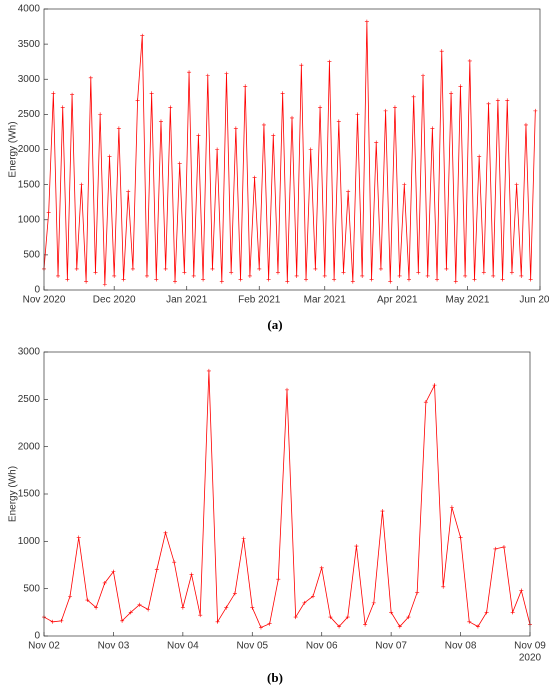  Describe the element at coordinates (468, 300) in the screenshot. I see `x-tick-label: May 2021` at that location.